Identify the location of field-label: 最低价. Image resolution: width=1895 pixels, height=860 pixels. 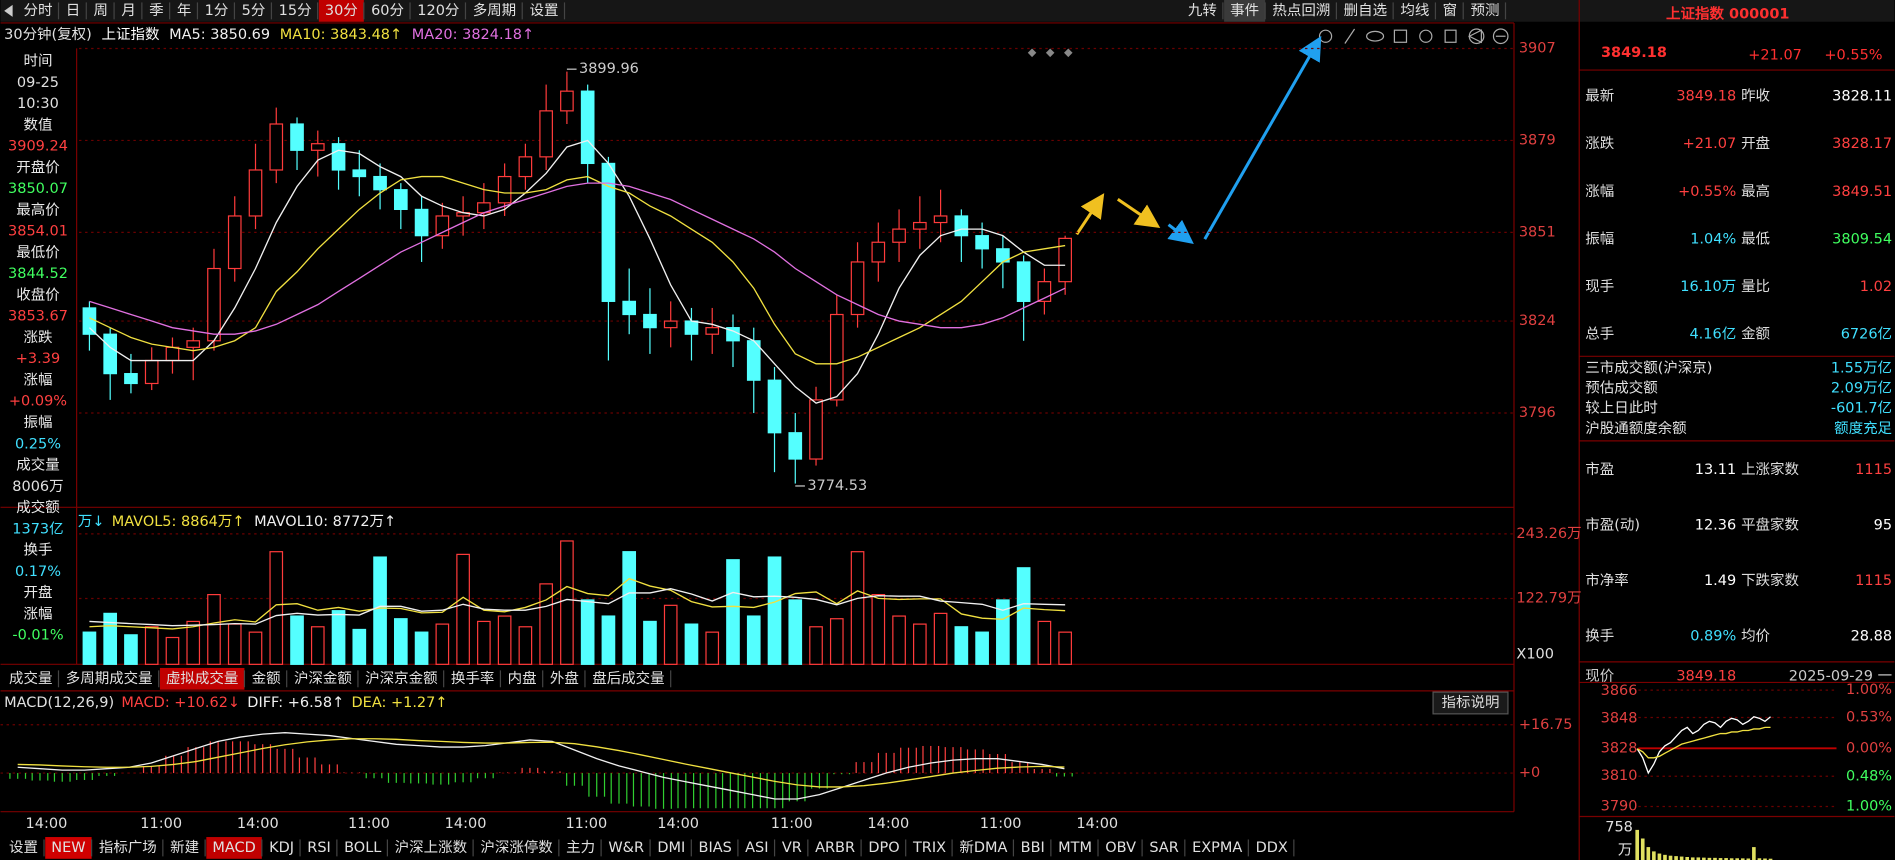
(38, 252).